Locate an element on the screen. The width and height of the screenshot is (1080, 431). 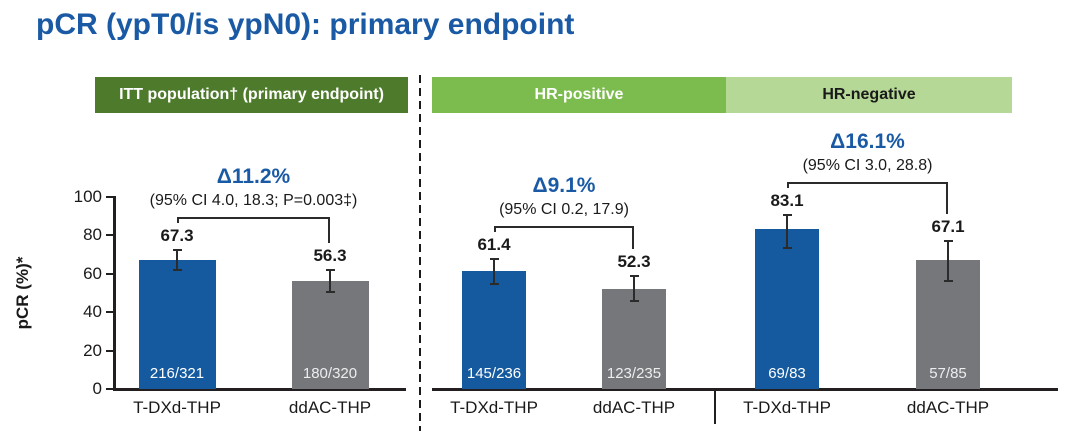
ci-annotation: (95% CI 3.0, 28.8) is located at coordinates (867, 165).